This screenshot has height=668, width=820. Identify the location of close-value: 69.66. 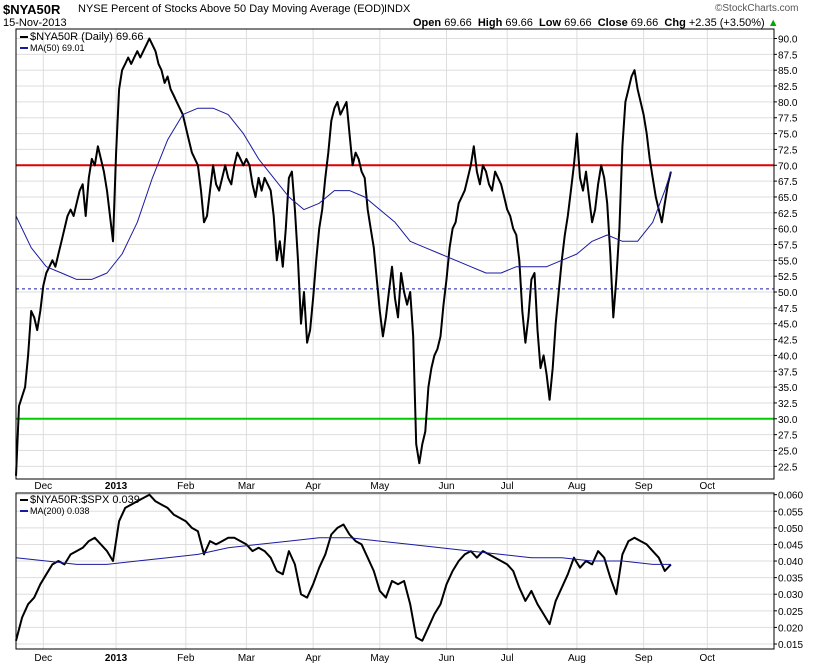
(644, 23).